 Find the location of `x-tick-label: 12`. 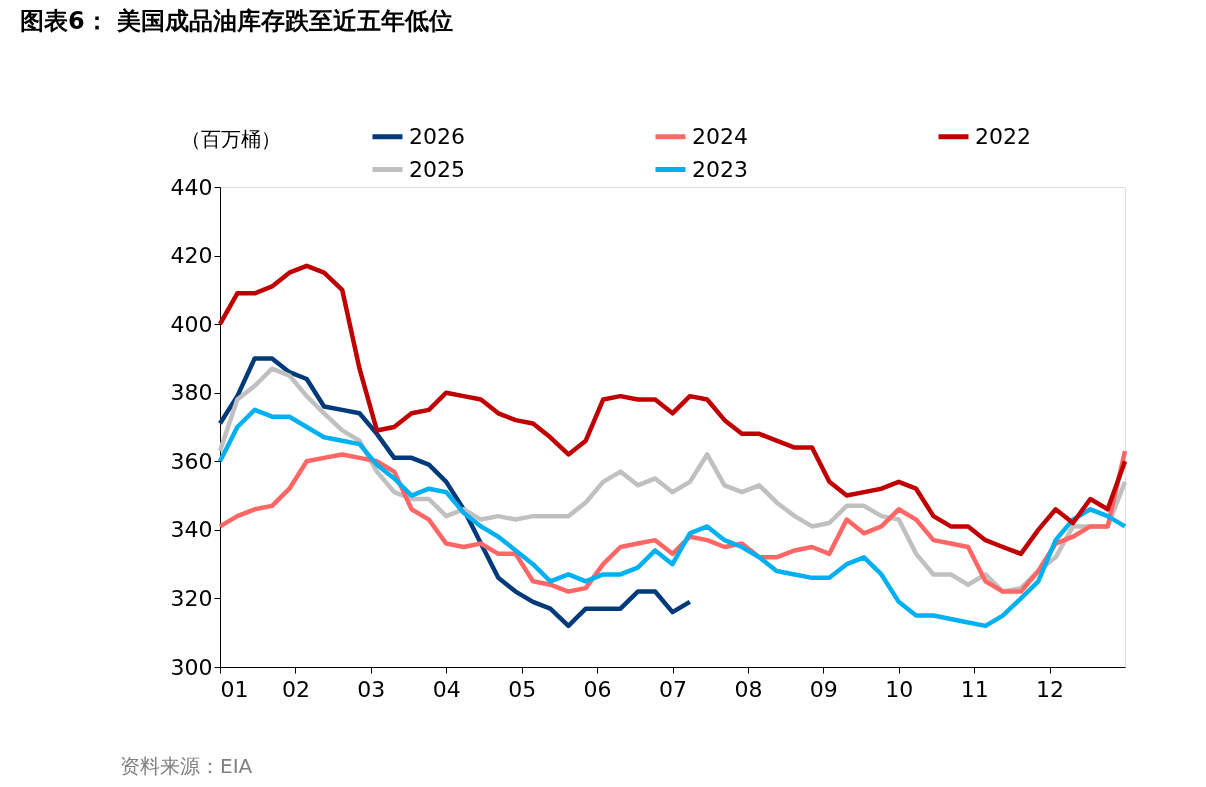

x-tick-label: 12 is located at coordinates (1050, 689).